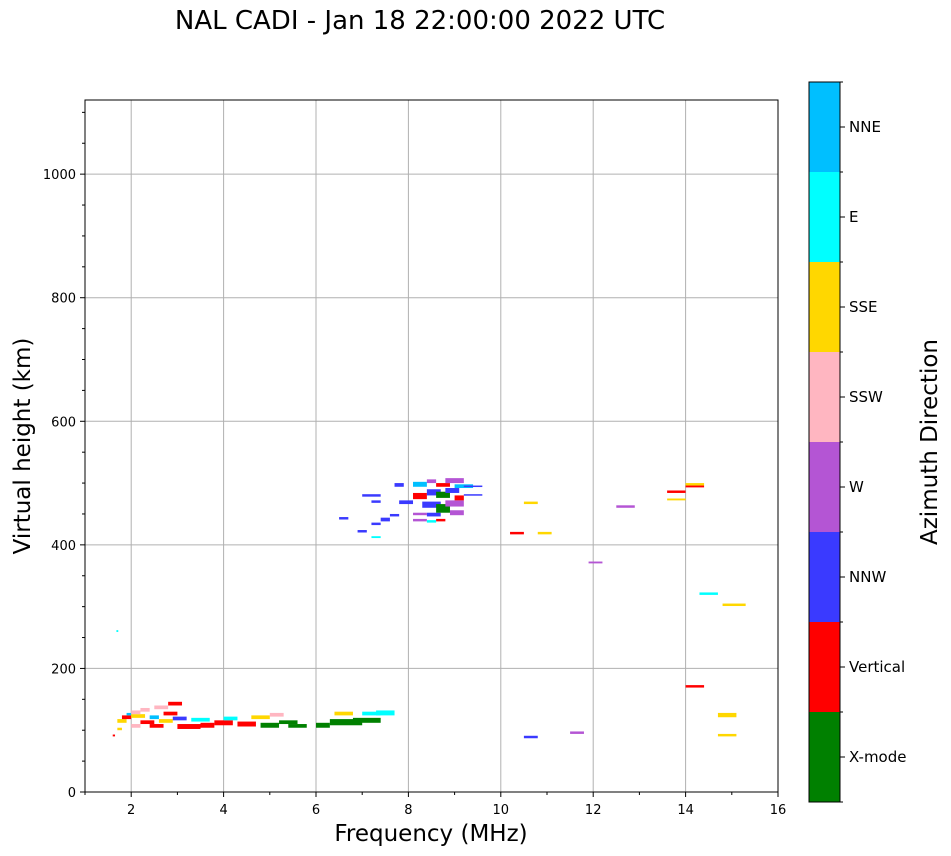 This screenshot has width=951, height=856. I want to click on x-tick-label: 12, so click(593, 810).